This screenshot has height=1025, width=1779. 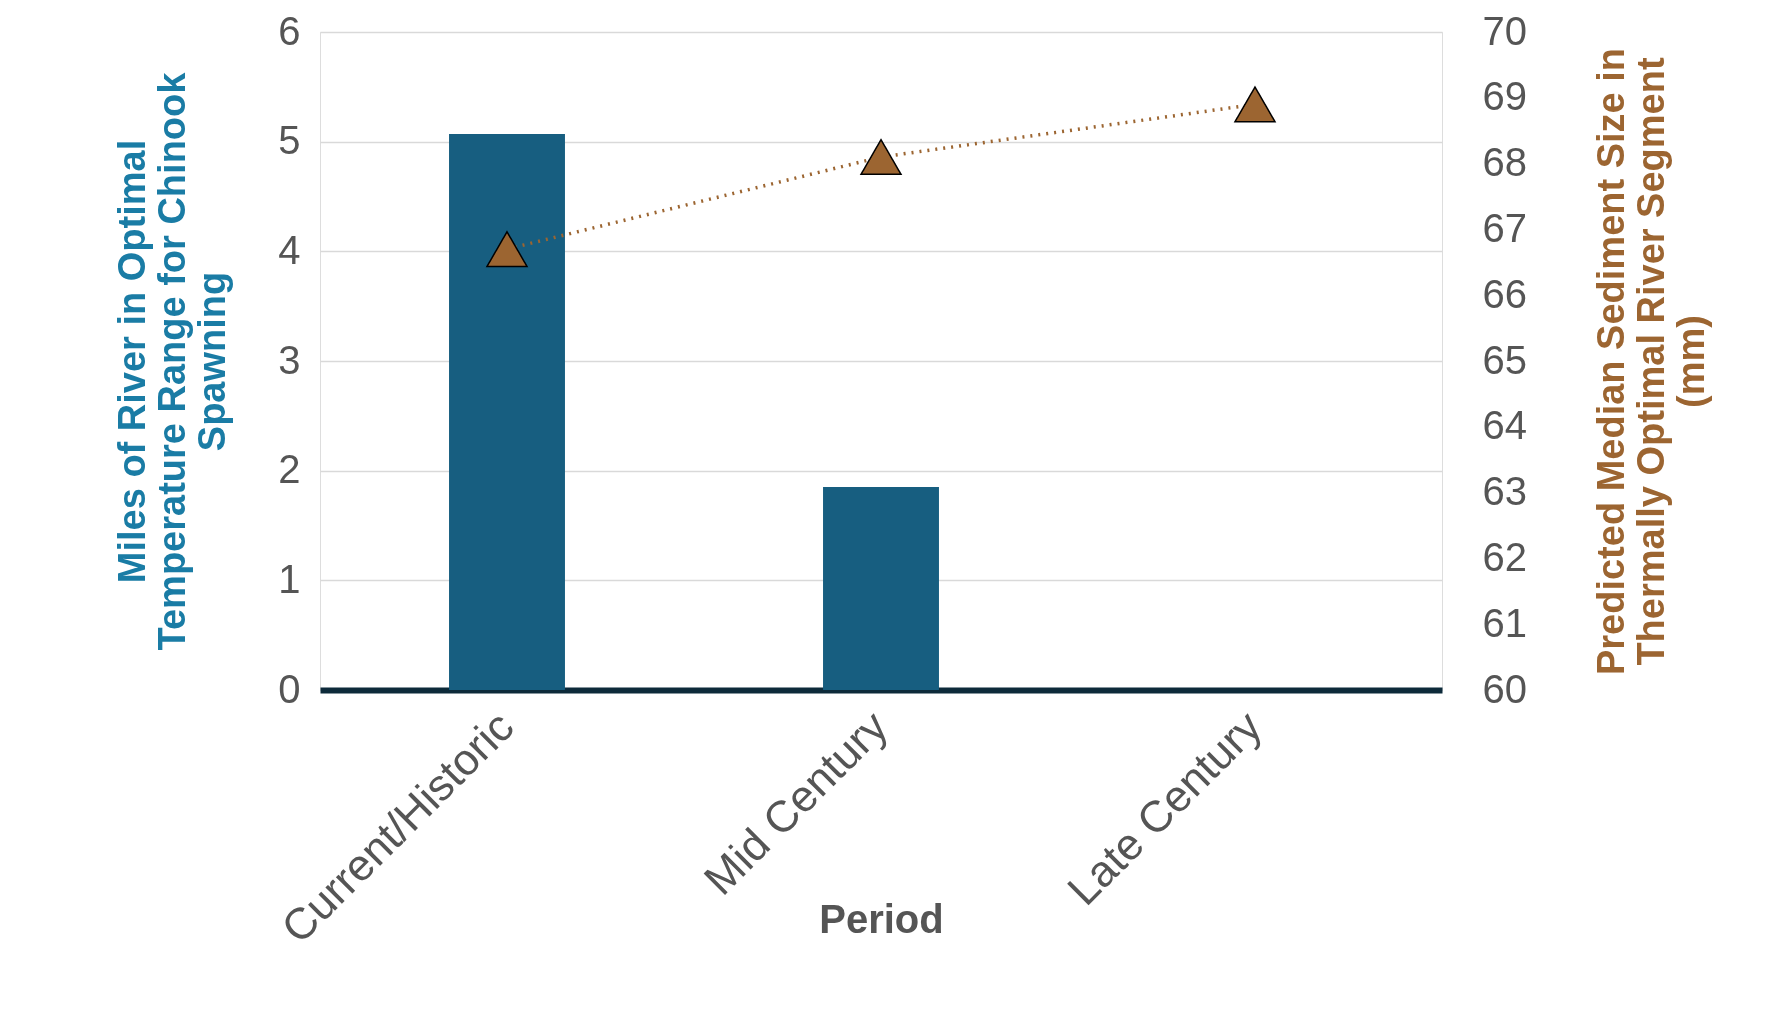 What do you see at coordinates (289, 249) in the screenshot?
I see `y-tick-label: 4` at bounding box center [289, 249].